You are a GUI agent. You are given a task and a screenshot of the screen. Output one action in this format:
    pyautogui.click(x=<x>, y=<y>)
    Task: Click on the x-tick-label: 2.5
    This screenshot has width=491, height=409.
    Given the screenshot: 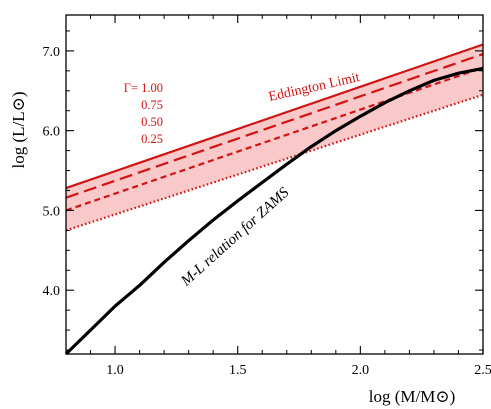 What is the action you would take?
    pyautogui.click(x=482, y=370)
    